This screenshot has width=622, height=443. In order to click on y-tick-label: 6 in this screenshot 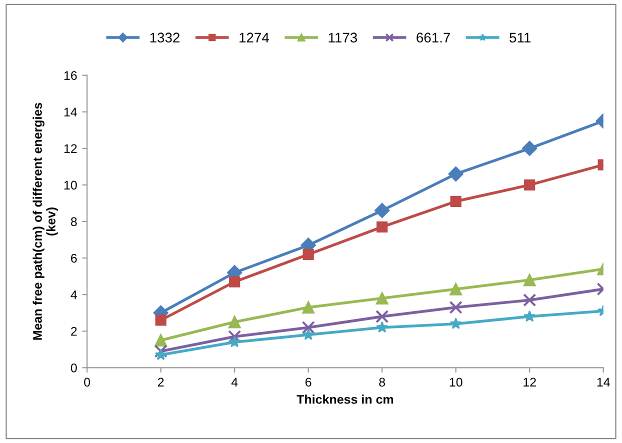, I will do `click(74, 258)`.